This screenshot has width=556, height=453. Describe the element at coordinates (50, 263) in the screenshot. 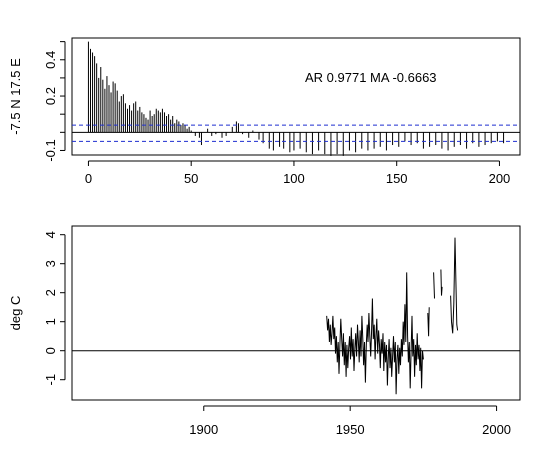

I see `y-tick-label: 3` at that location.